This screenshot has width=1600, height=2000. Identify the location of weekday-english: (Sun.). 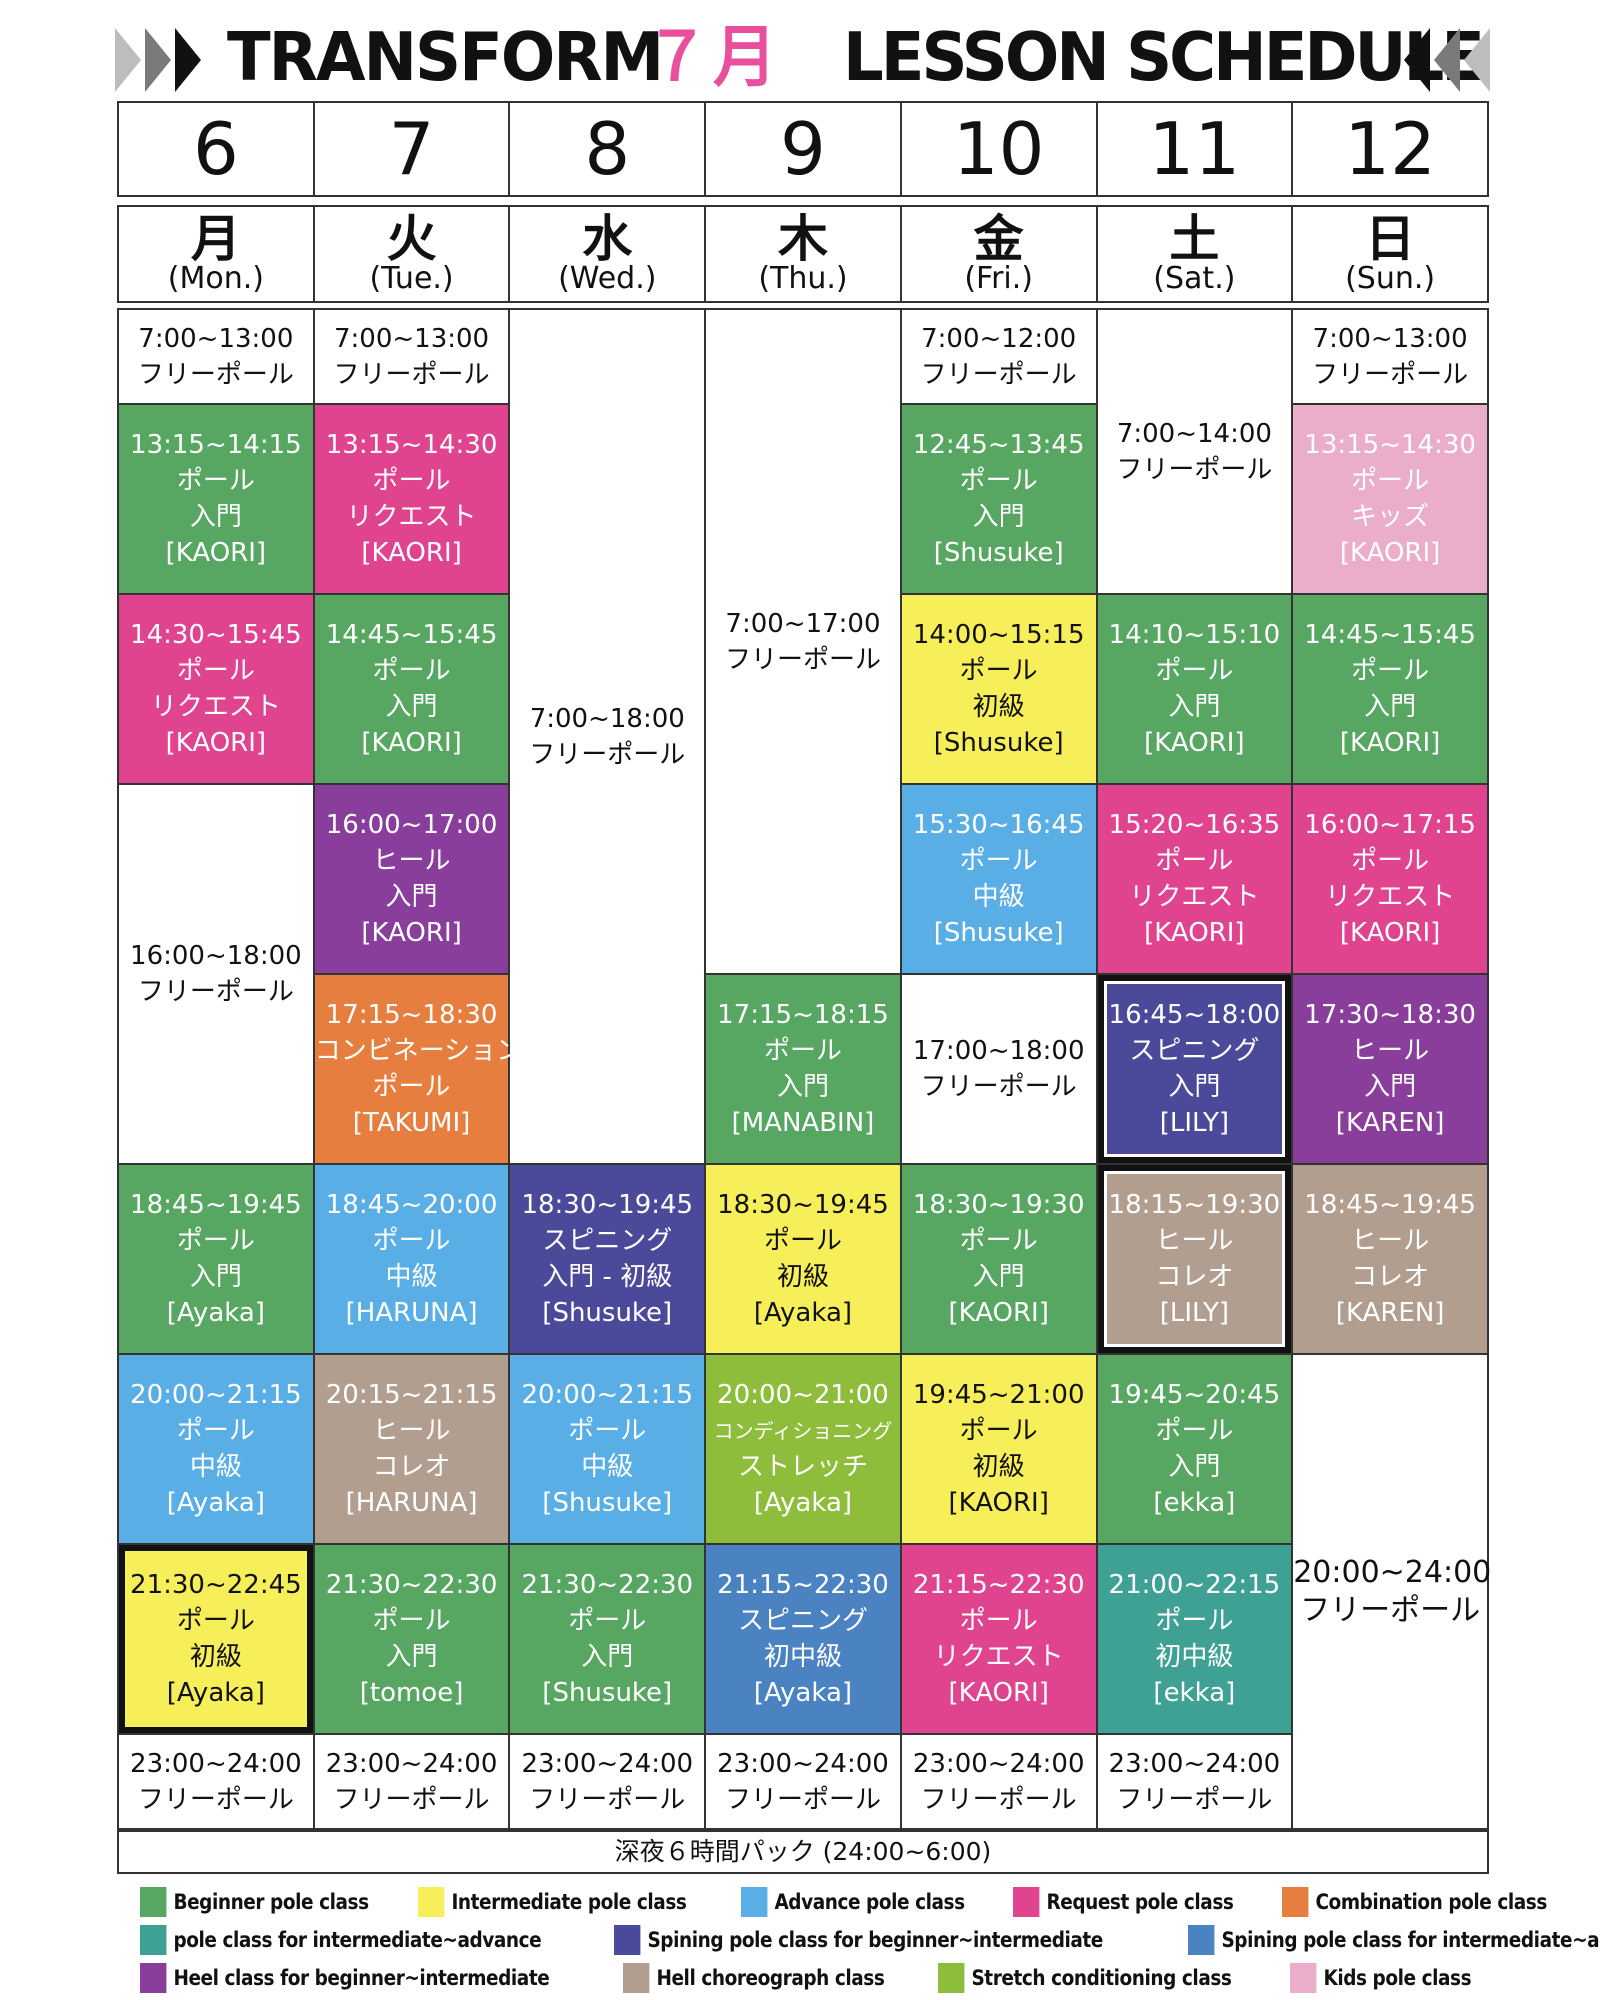
(1390, 278).